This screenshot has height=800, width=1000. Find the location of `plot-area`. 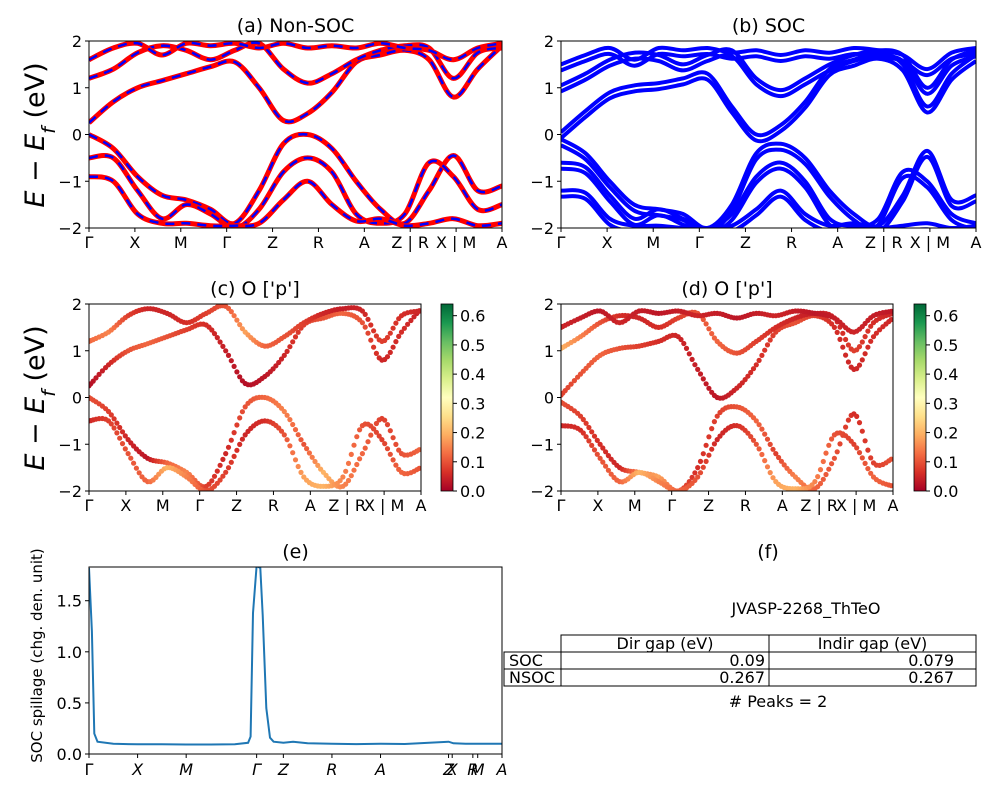

plot-area is located at coordinates (727, 399).